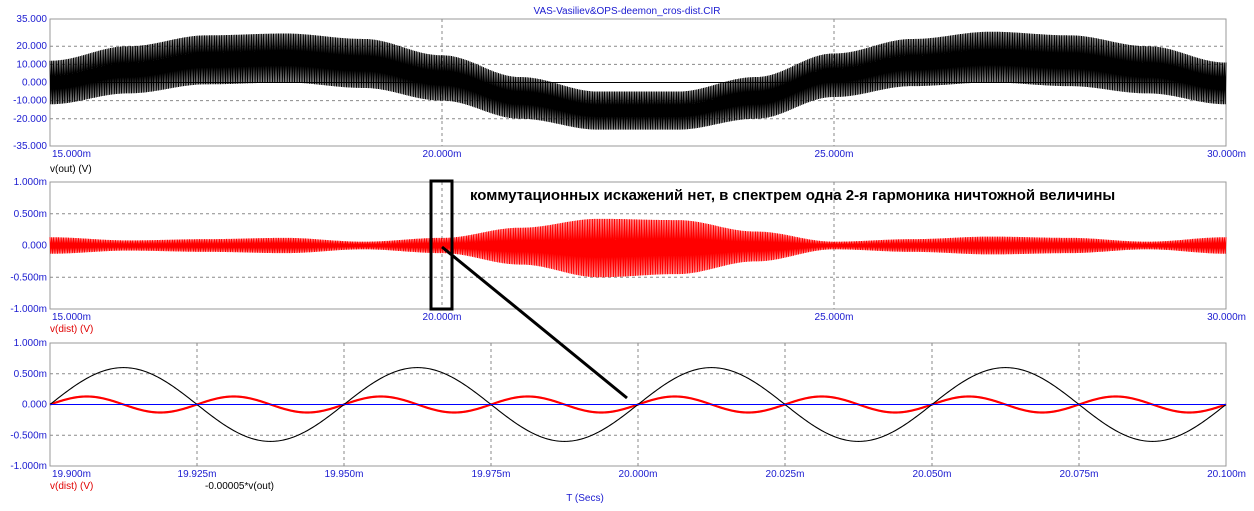  Describe the element at coordinates (534, 322) in the screenshot. I see `annotation-arrow` at that location.